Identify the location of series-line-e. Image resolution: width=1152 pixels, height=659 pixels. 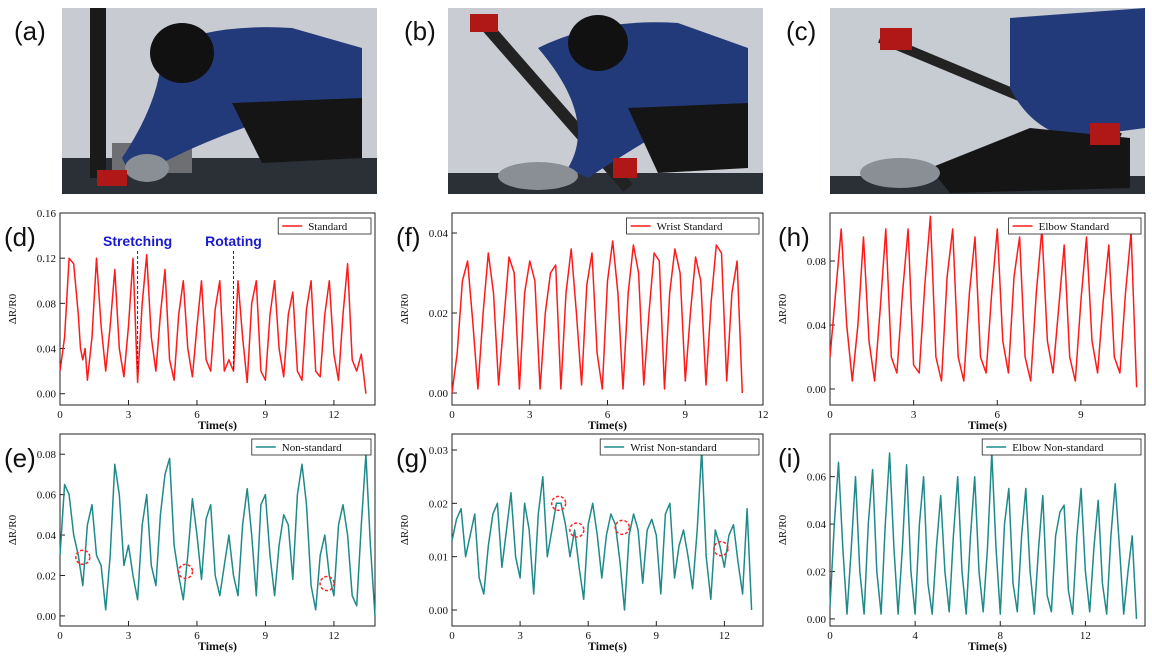
(217, 534).